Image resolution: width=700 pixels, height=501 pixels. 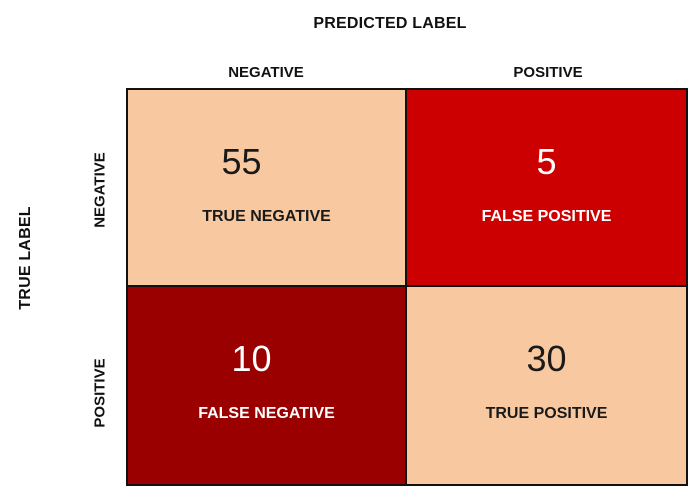 I want to click on false-negative-caption: FALSE NEGATIVE, so click(x=266, y=413).